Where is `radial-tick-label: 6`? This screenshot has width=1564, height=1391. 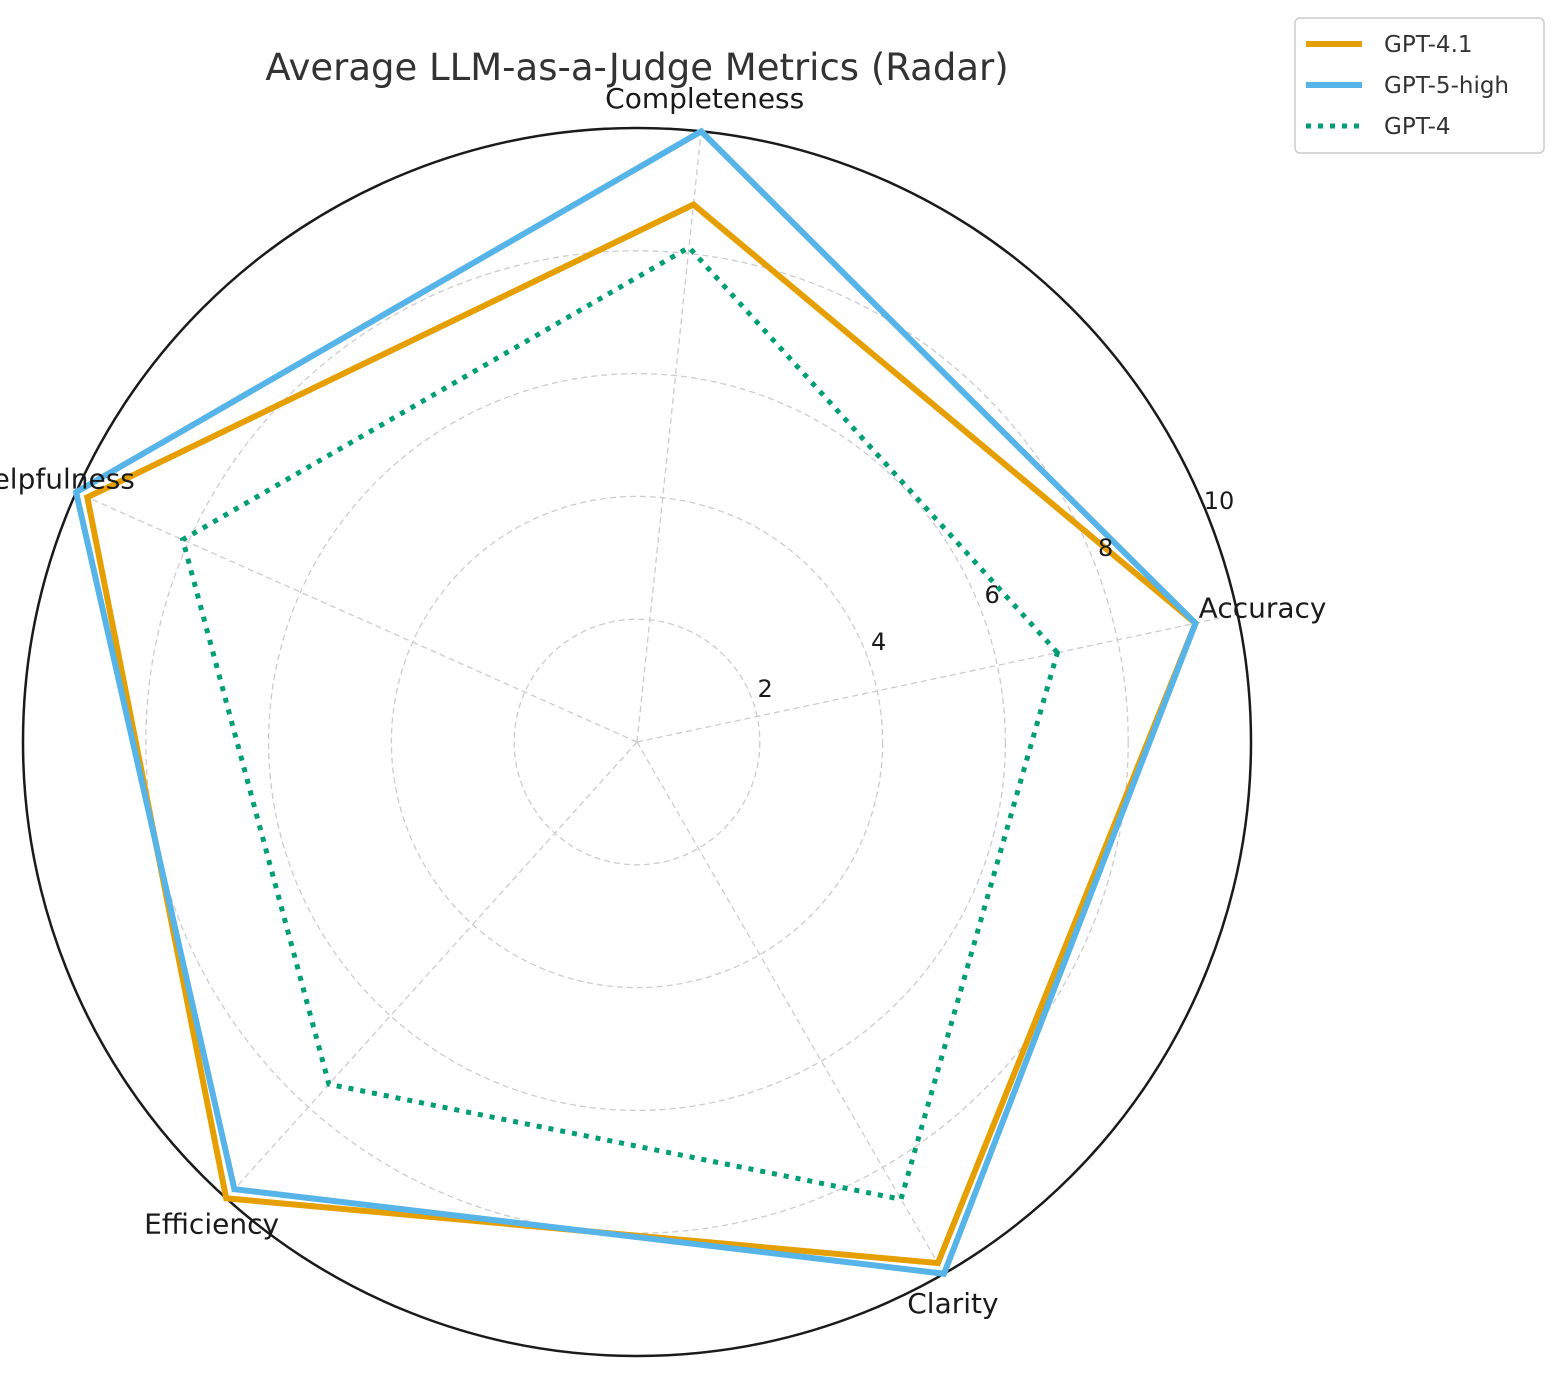 radial-tick-label: 6 is located at coordinates (991, 595).